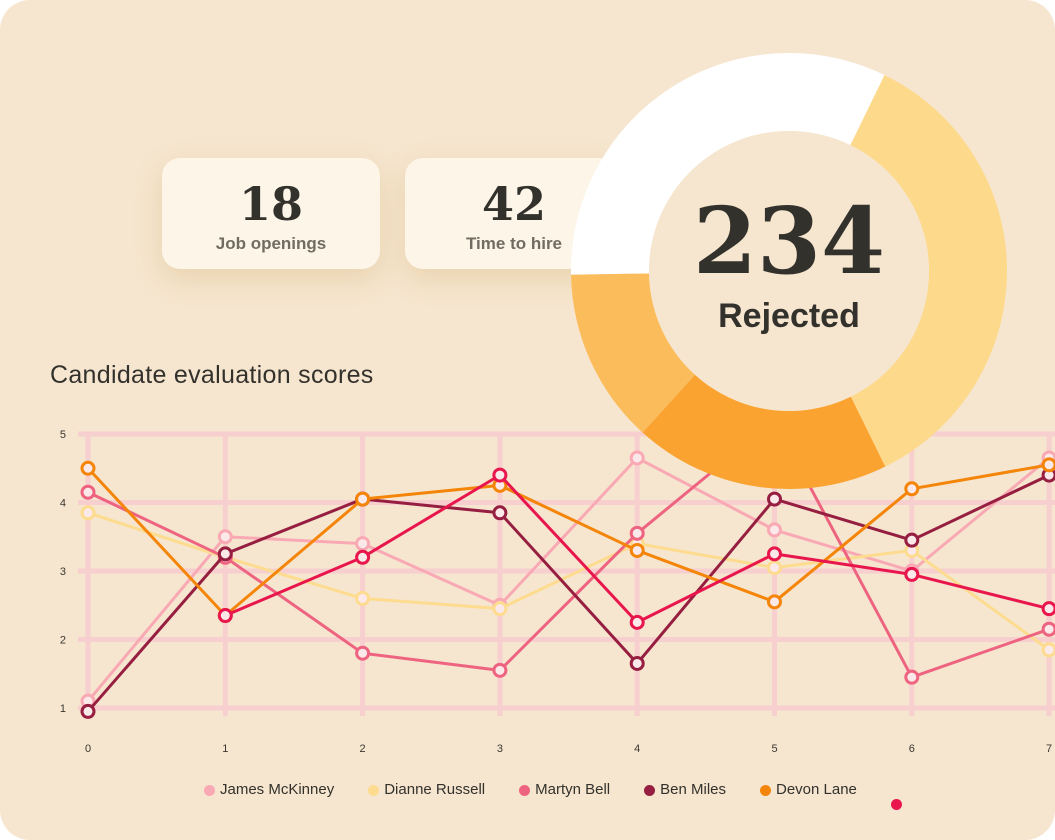  What do you see at coordinates (912, 749) in the screenshot?
I see `x-tick-label: 6` at bounding box center [912, 749].